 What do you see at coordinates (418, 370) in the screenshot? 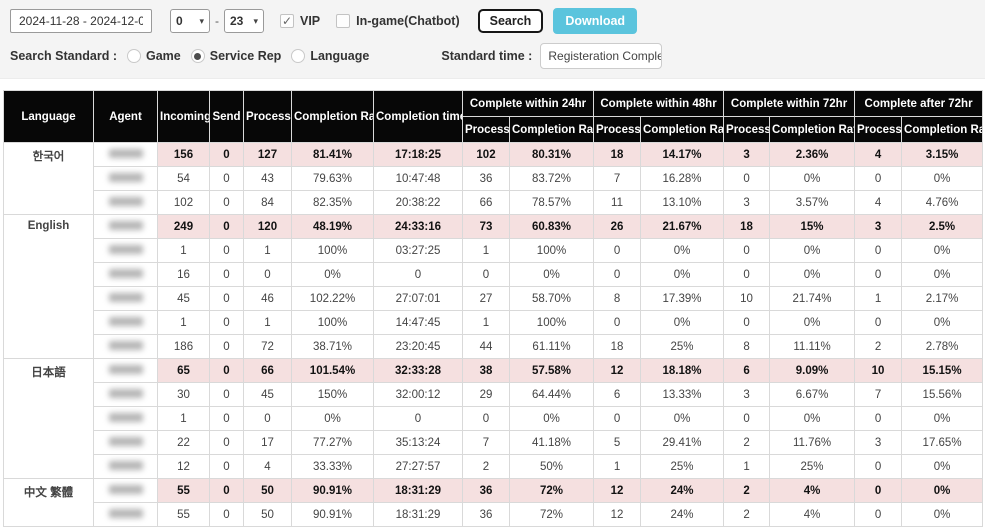
I see `data-cell: 32:33:28` at bounding box center [418, 370].